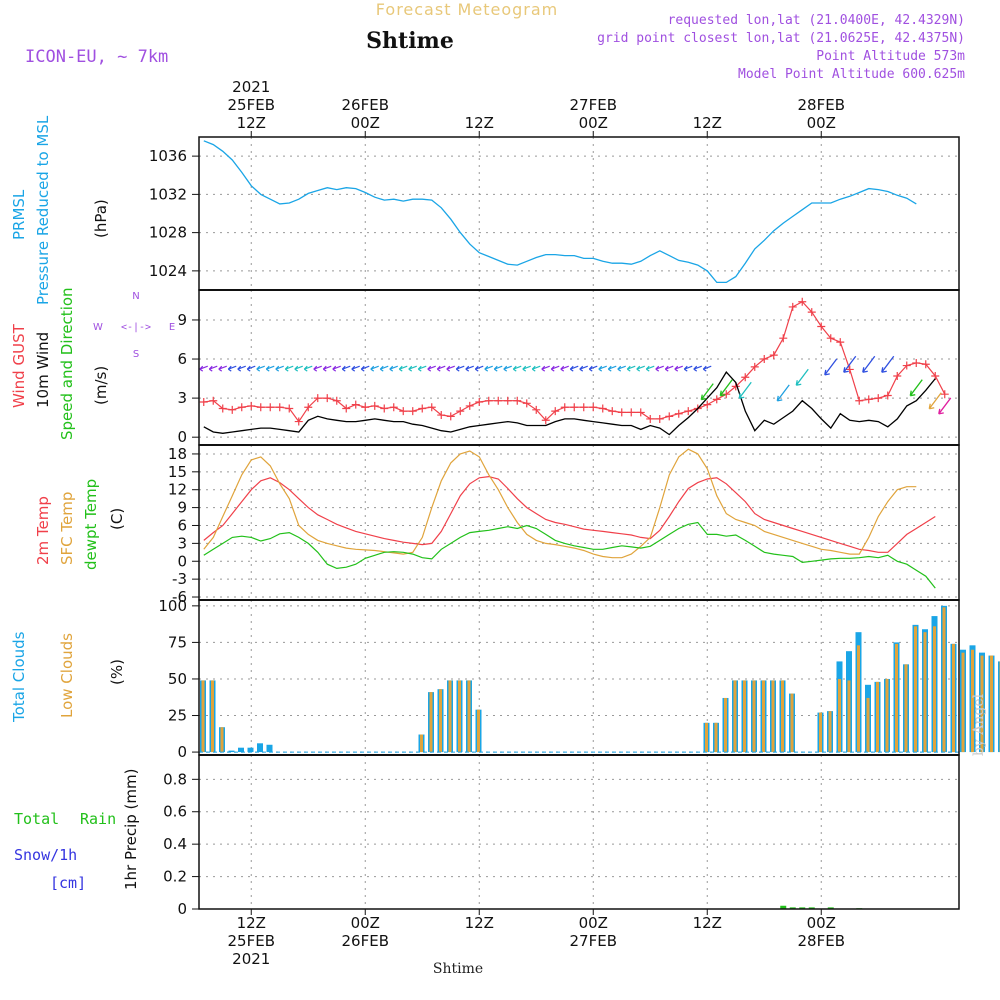 This screenshot has width=1000, height=1000. Describe the element at coordinates (177, 679) in the screenshot. I see `y-tick-label: 50` at that location.